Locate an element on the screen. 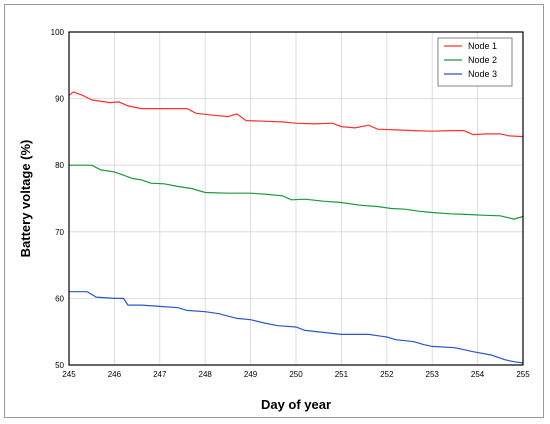  x-tick-label: 250 is located at coordinates (296, 374).